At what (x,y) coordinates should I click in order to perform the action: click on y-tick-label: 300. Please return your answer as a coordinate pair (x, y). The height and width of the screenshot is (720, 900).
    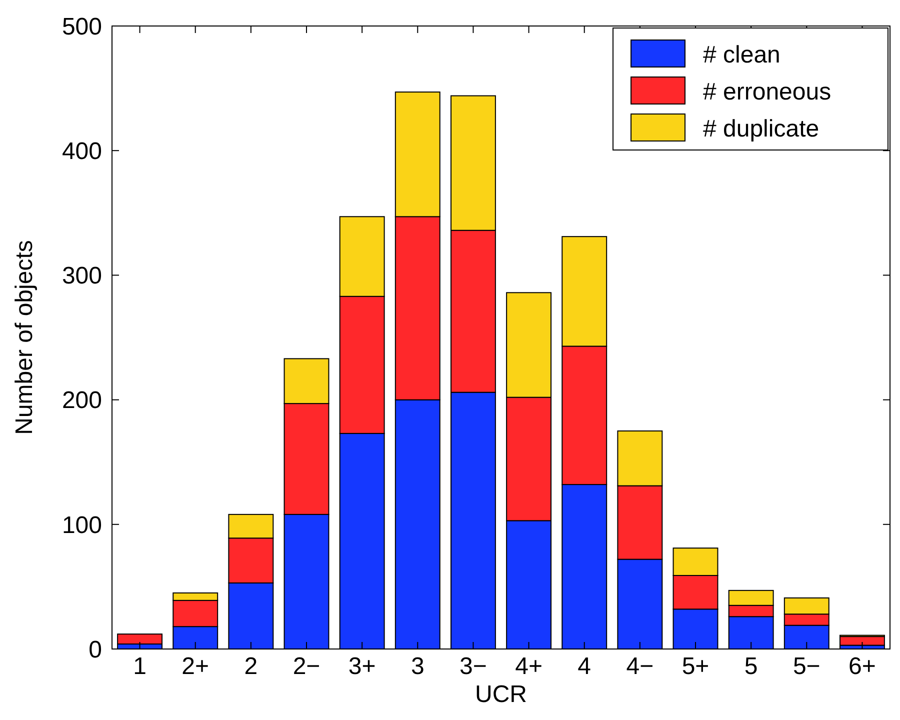
    Looking at the image, I should click on (82, 276).